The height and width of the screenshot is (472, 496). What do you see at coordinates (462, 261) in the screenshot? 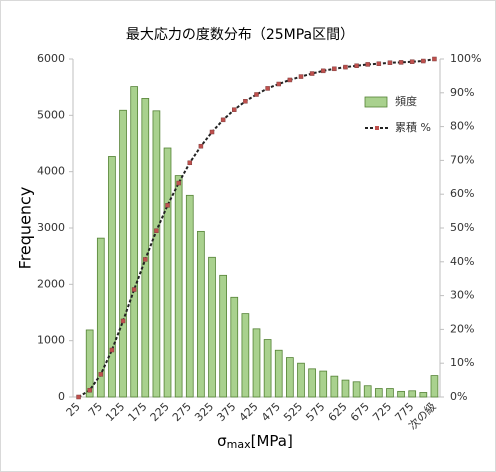
I see `y2-tick-label: 40%` at bounding box center [462, 261].